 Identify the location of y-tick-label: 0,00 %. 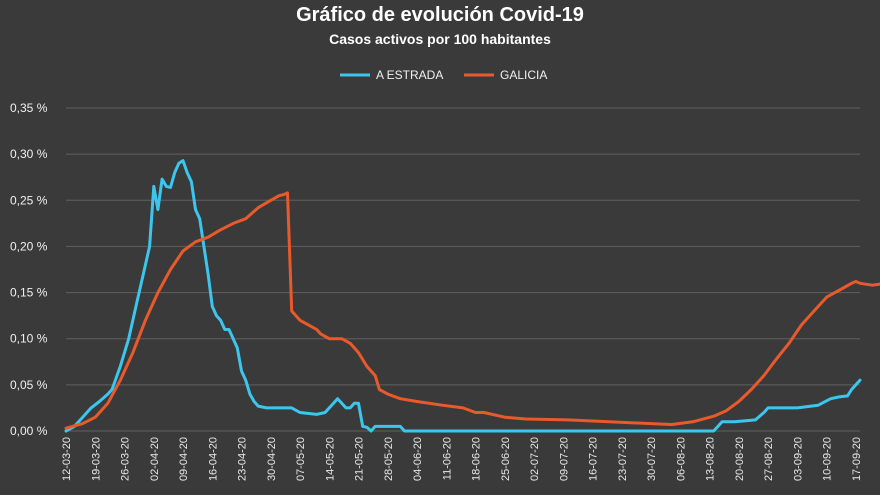
(29, 431).